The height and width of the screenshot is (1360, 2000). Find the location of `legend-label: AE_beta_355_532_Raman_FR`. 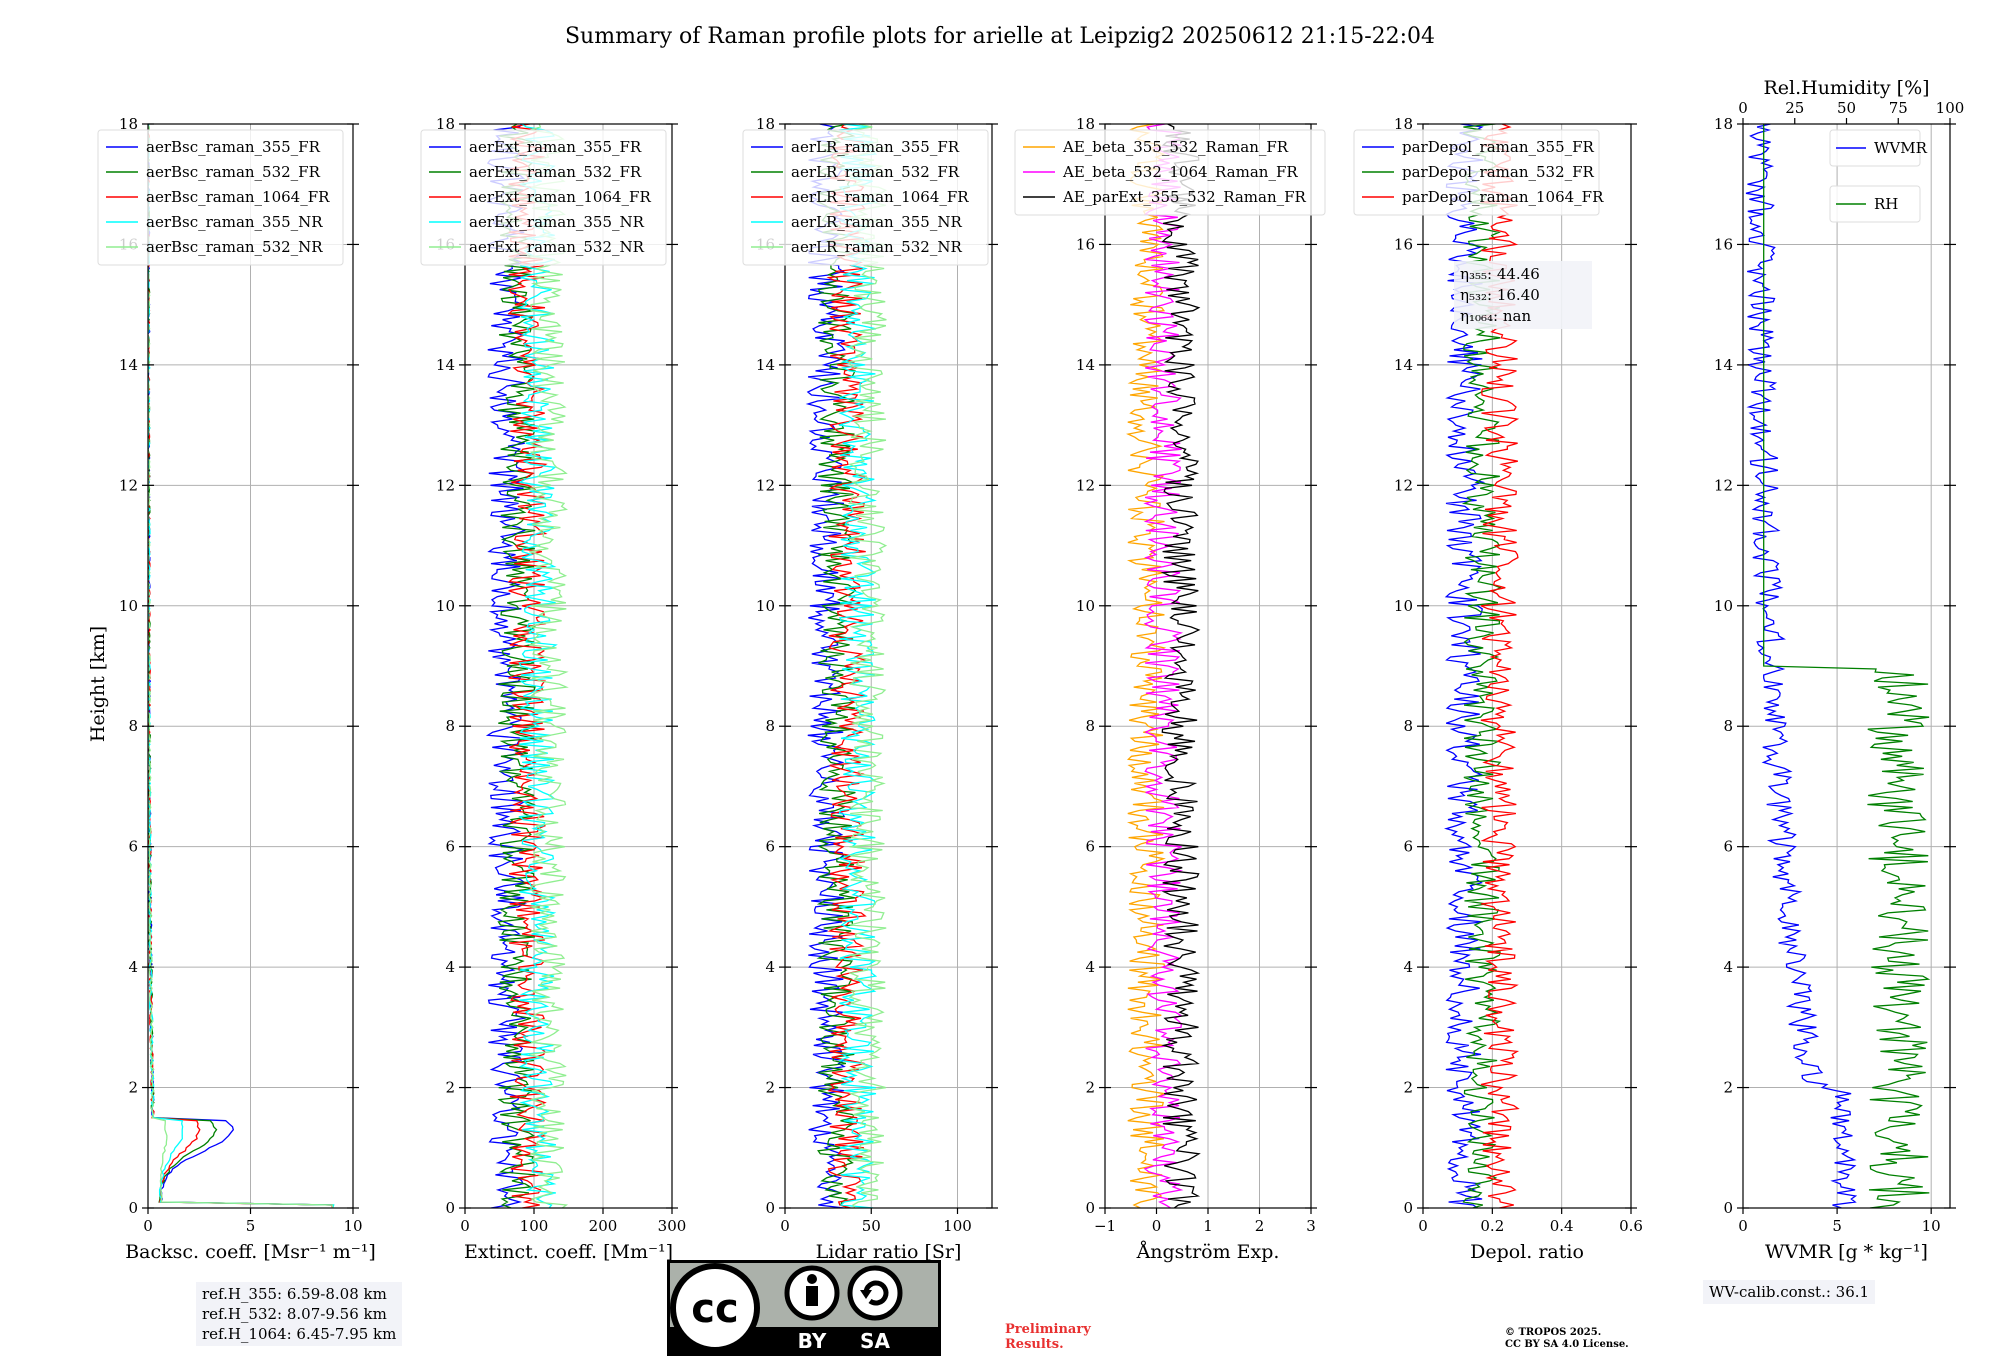

legend-label: AE_beta_355_532_Raman_FR is located at coordinates (1175, 147).